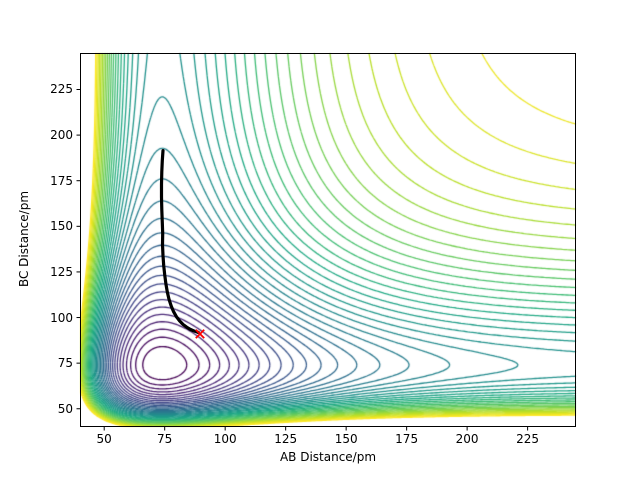  Describe the element at coordinates (65, 363) in the screenshot. I see `y-tick-label: 75` at that location.